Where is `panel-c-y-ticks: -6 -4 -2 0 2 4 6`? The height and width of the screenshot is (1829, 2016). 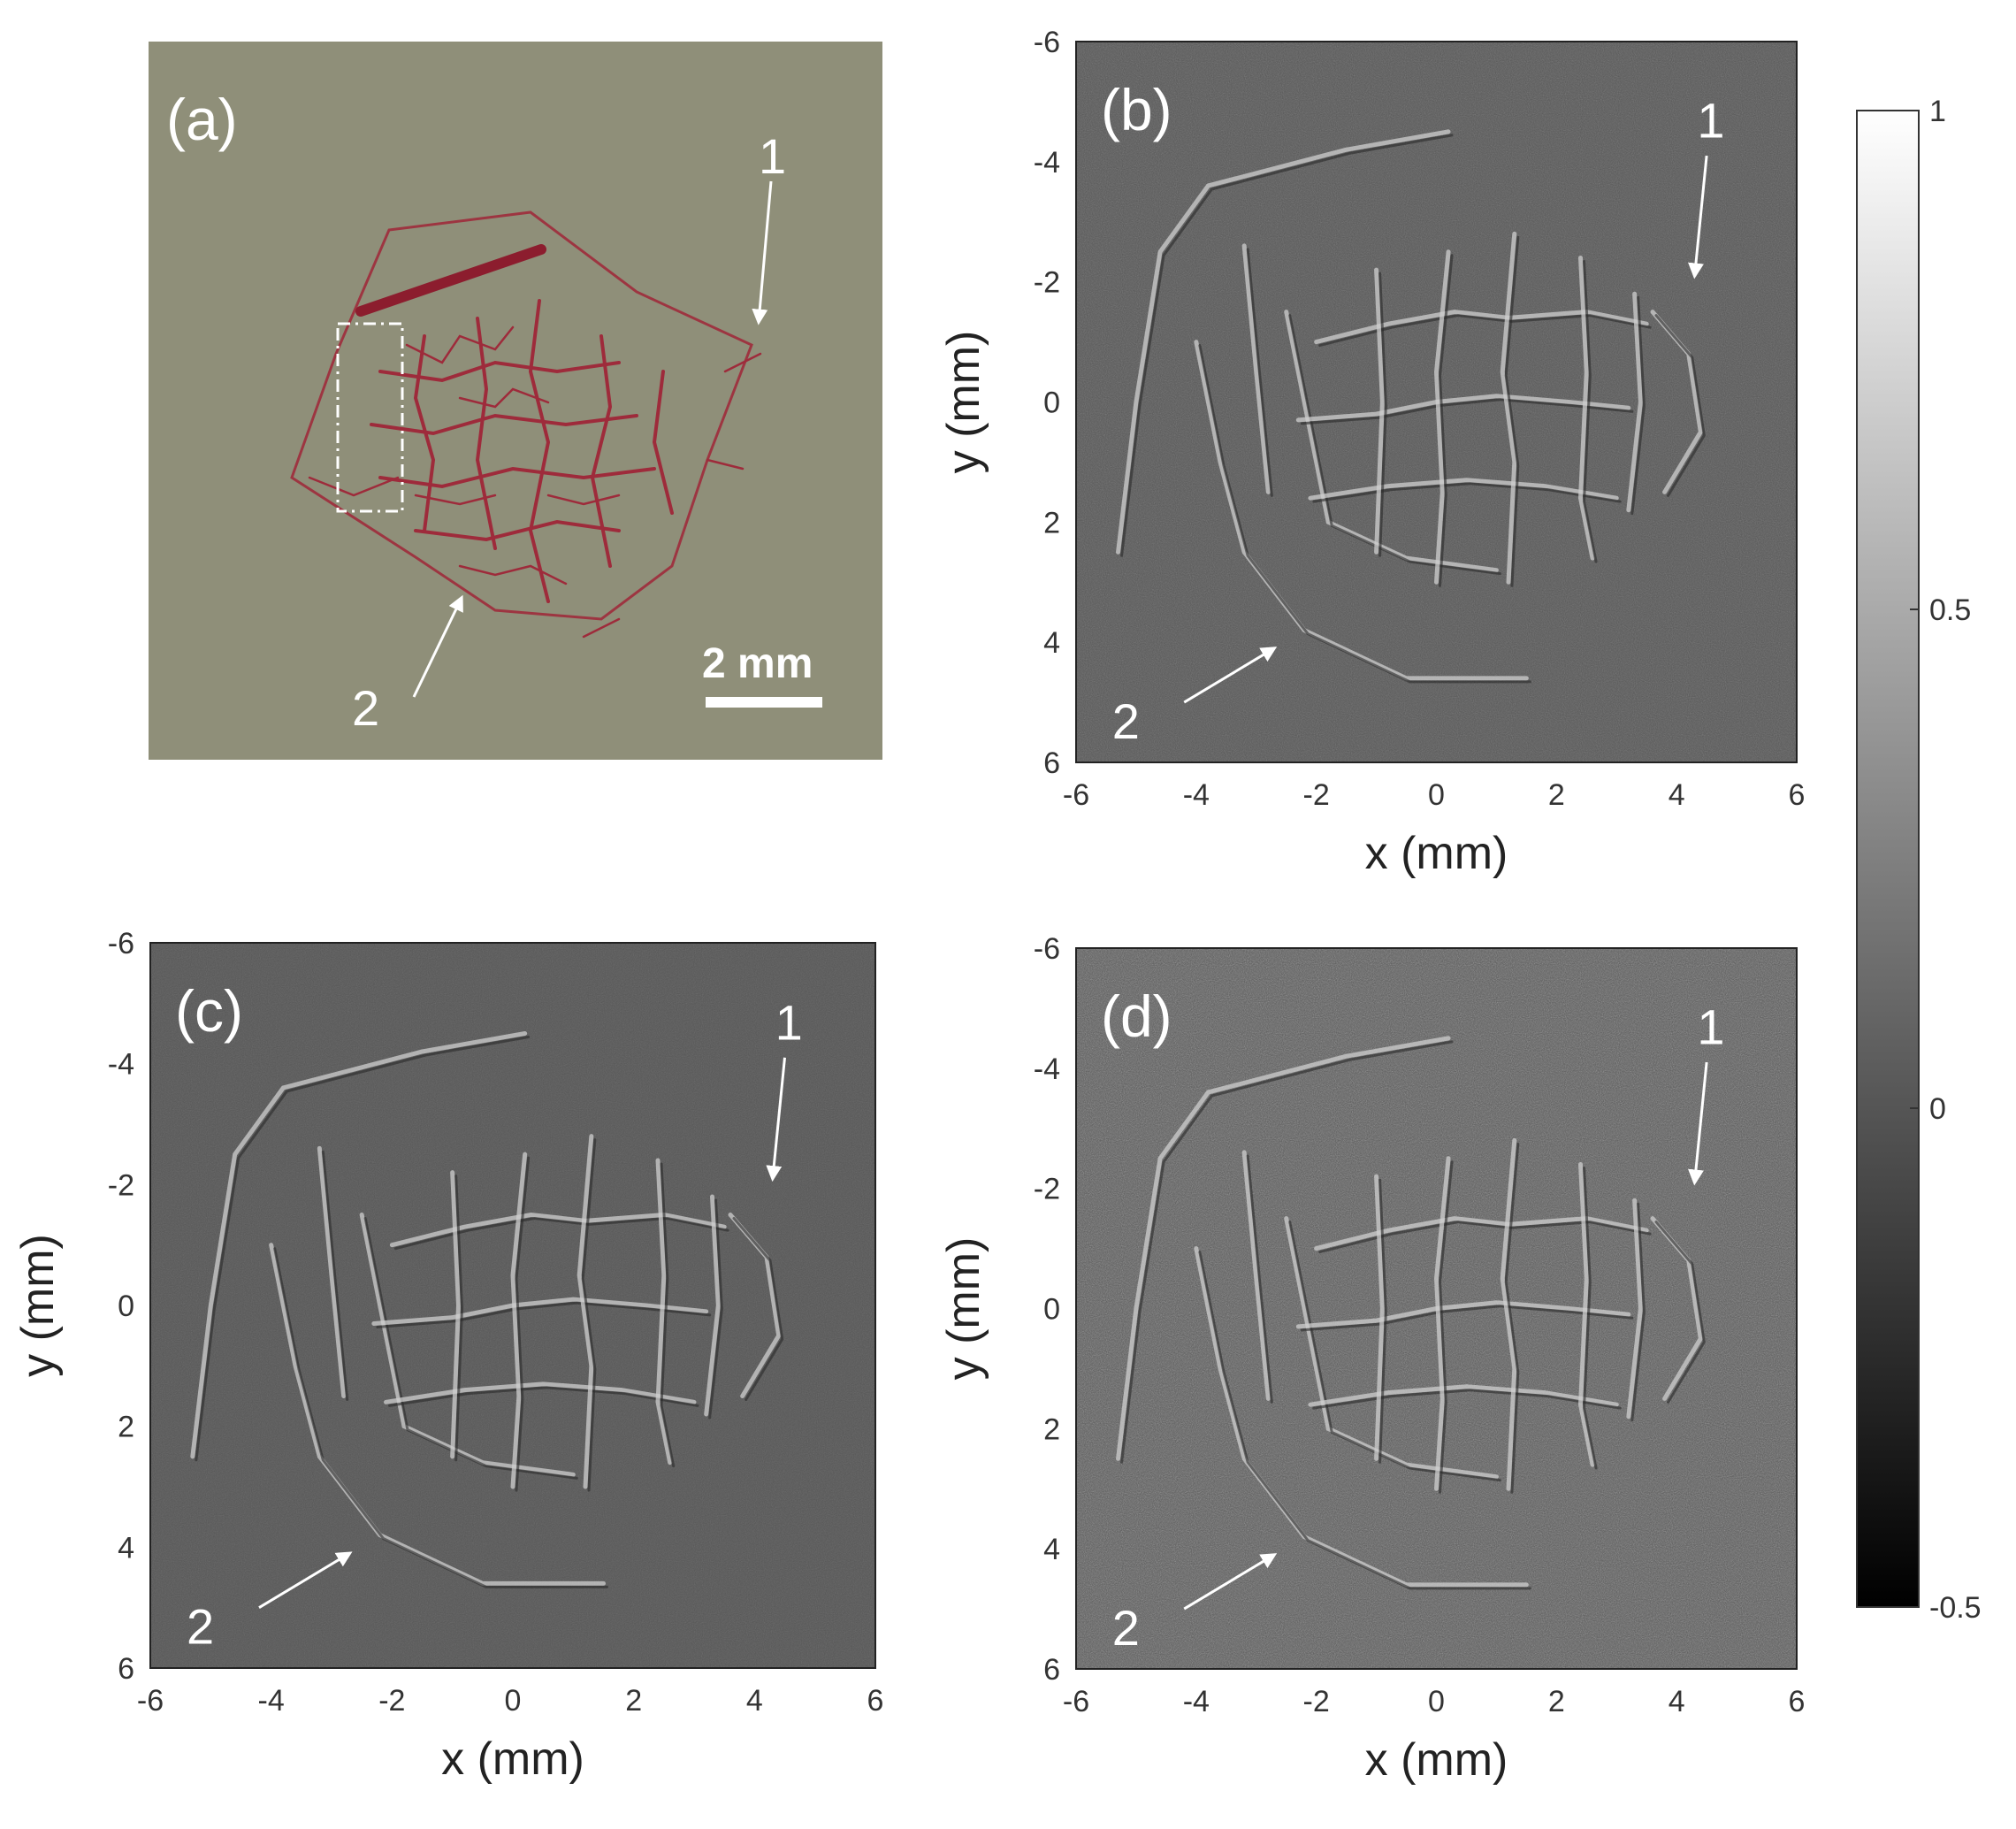
panel-c-y-ticks: -6 -4 -2 0 2 4 6 is located at coordinates (121, 1306).